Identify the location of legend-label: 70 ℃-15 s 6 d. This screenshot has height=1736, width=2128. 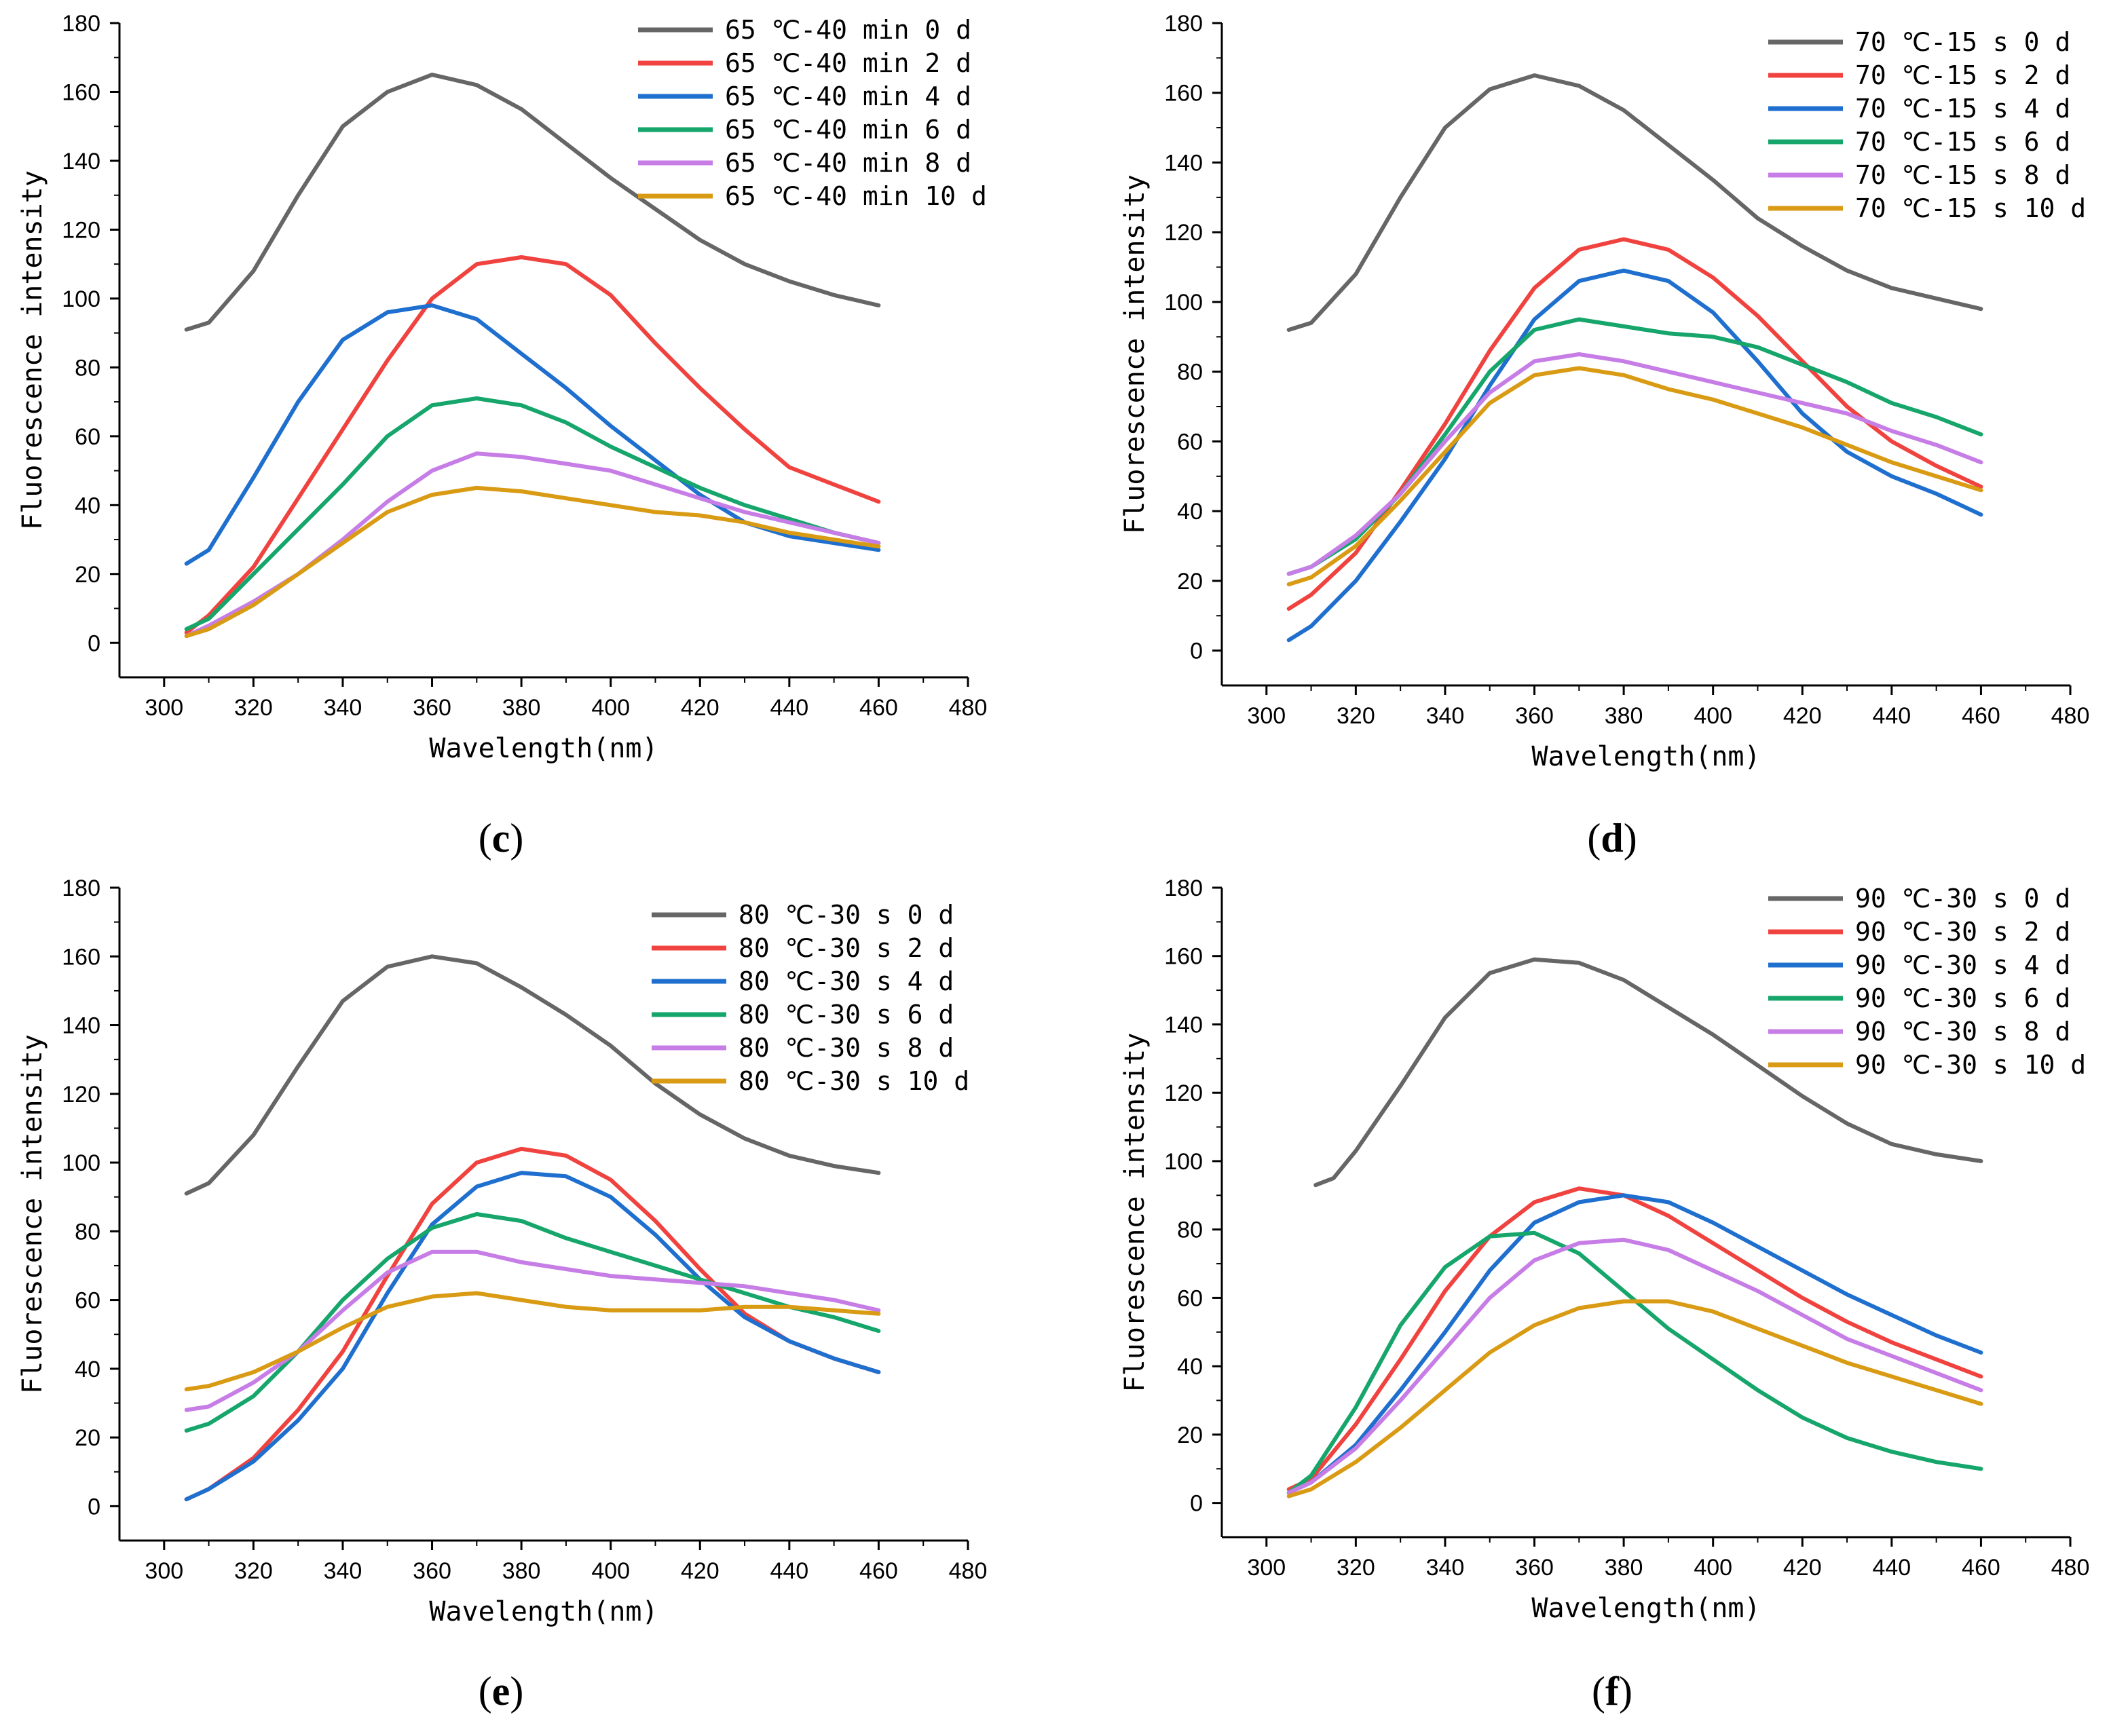
(1963, 142).